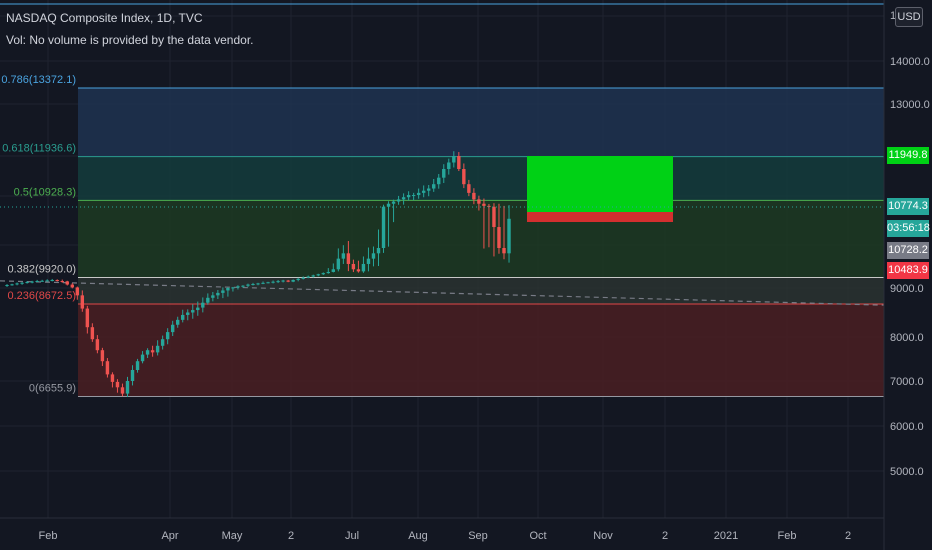 The width and height of the screenshot is (932, 550). Describe the element at coordinates (907, 382) in the screenshot. I see `price-tick-label: 7000.0` at that location.